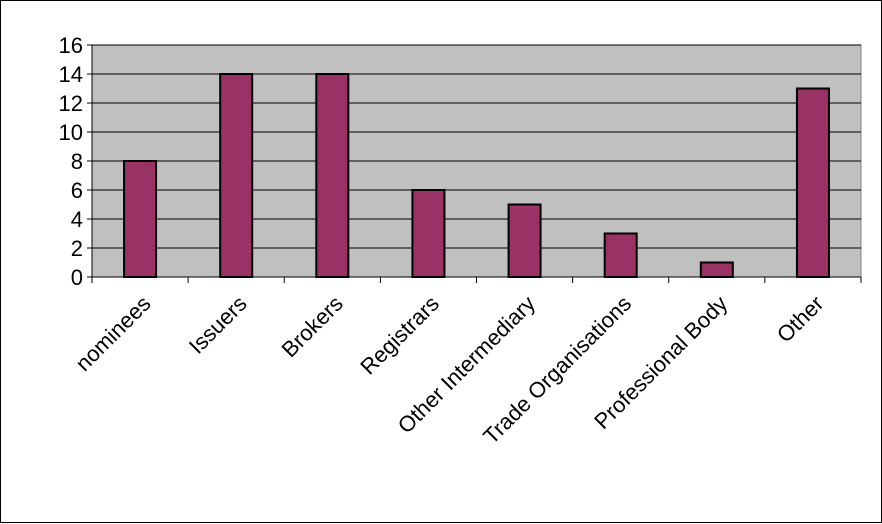 This screenshot has width=882, height=524. Describe the element at coordinates (77, 219) in the screenshot. I see `y-tick-label: 4` at that location.